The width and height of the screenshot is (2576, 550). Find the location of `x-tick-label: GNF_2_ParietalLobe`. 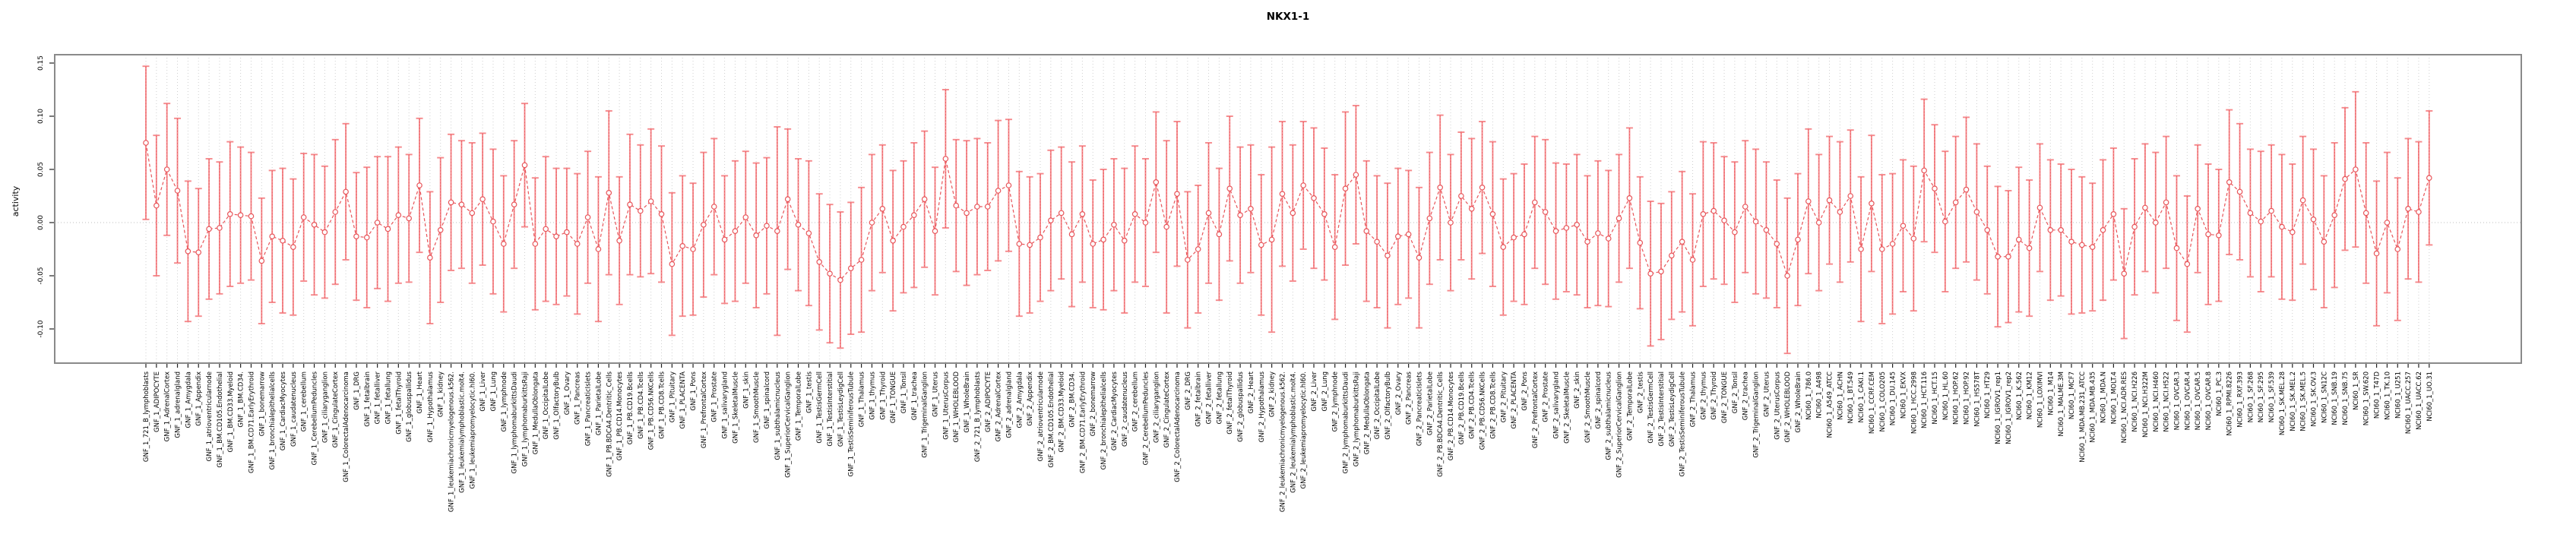

x-tick-label: GNF_2_ParietalLobe is located at coordinates (1430, 403).